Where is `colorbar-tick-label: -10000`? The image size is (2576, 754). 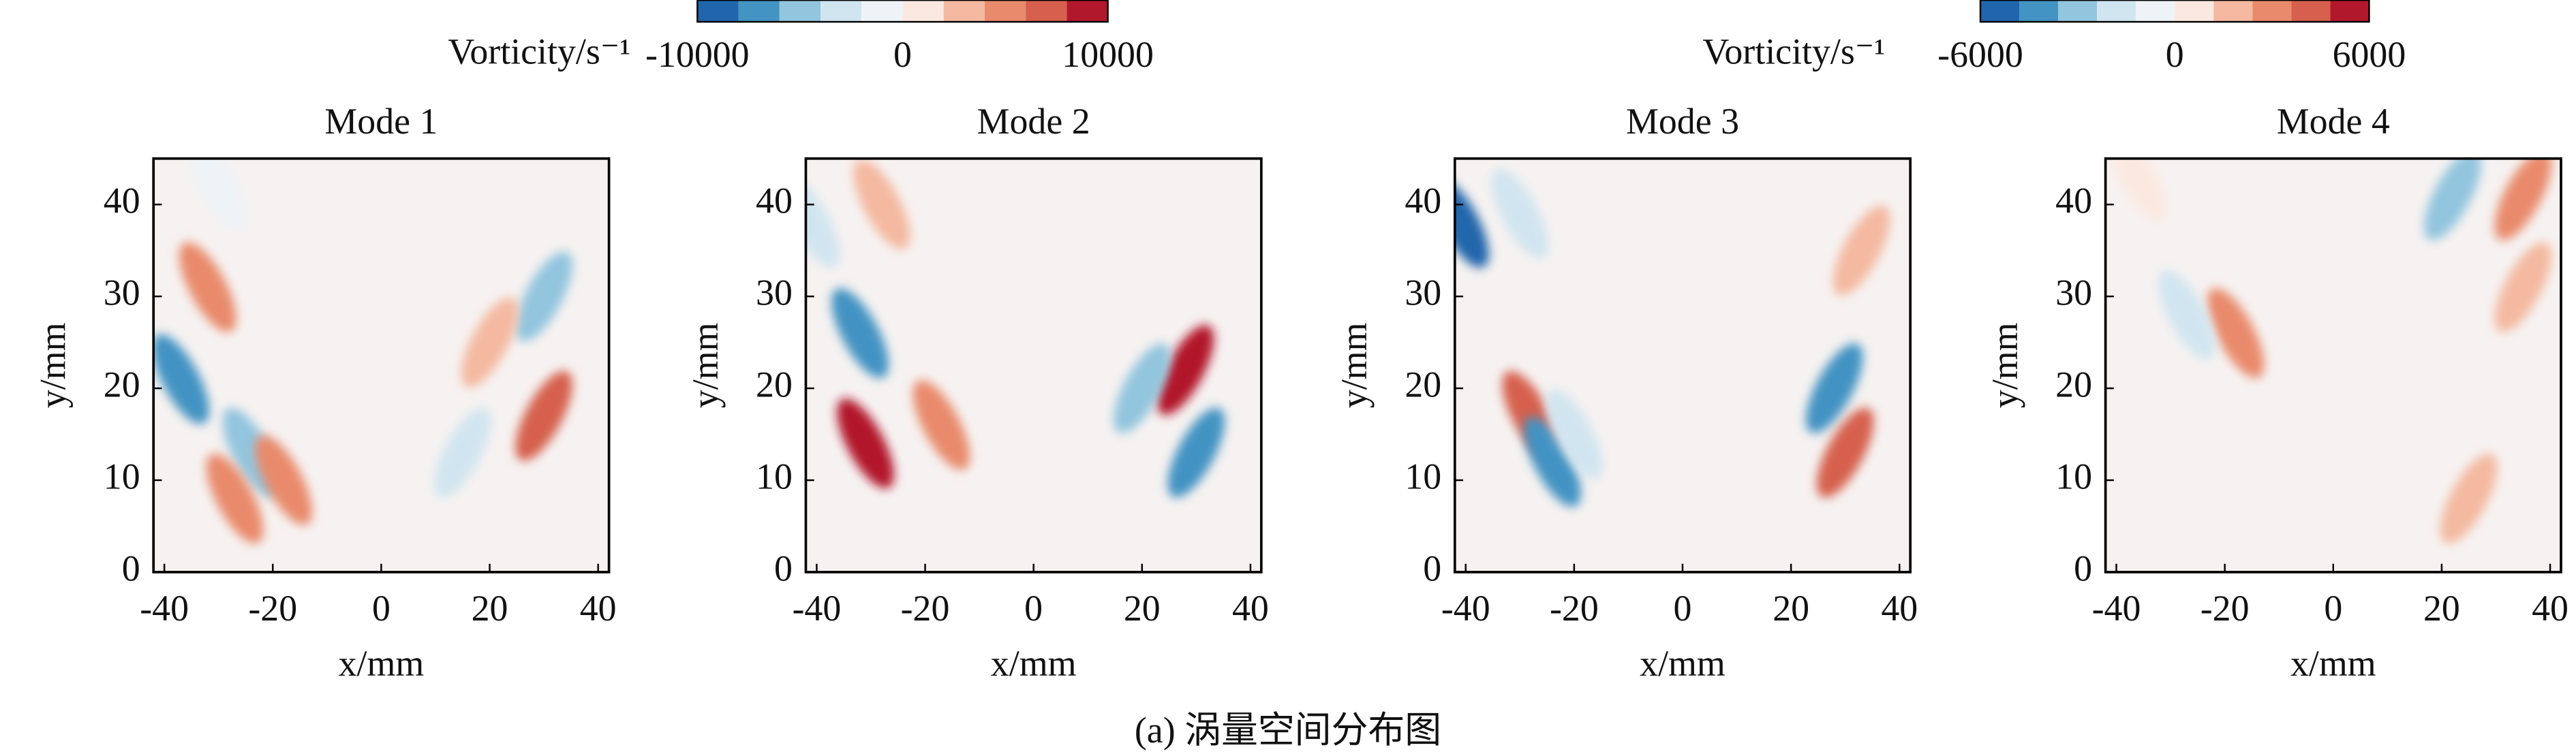 colorbar-tick-label: -10000 is located at coordinates (697, 54).